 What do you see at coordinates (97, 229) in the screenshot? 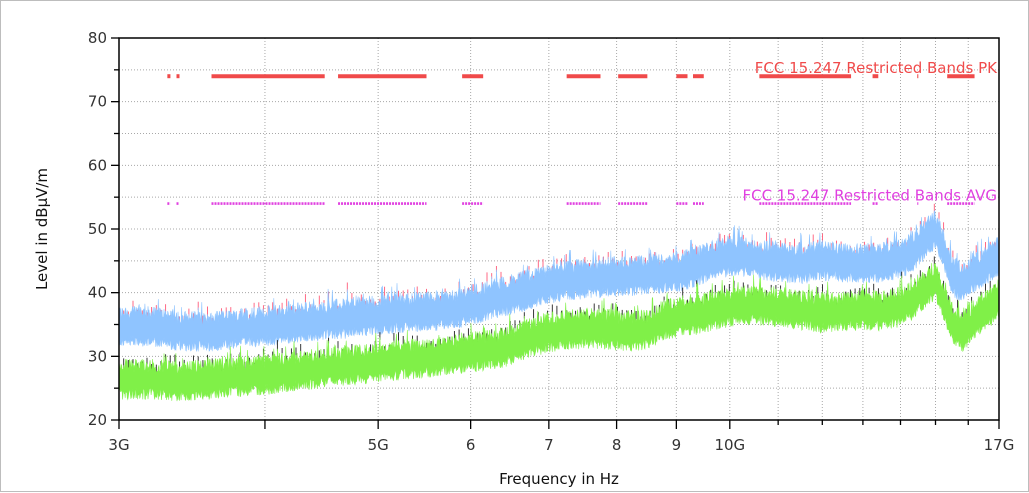
I see `y-tick-label: 50` at bounding box center [97, 229].